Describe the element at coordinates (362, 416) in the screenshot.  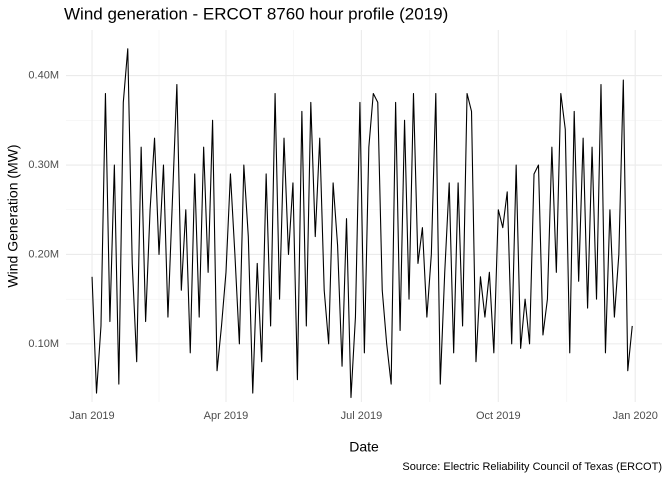
I see `x-tick-label: Jul 2019` at that location.